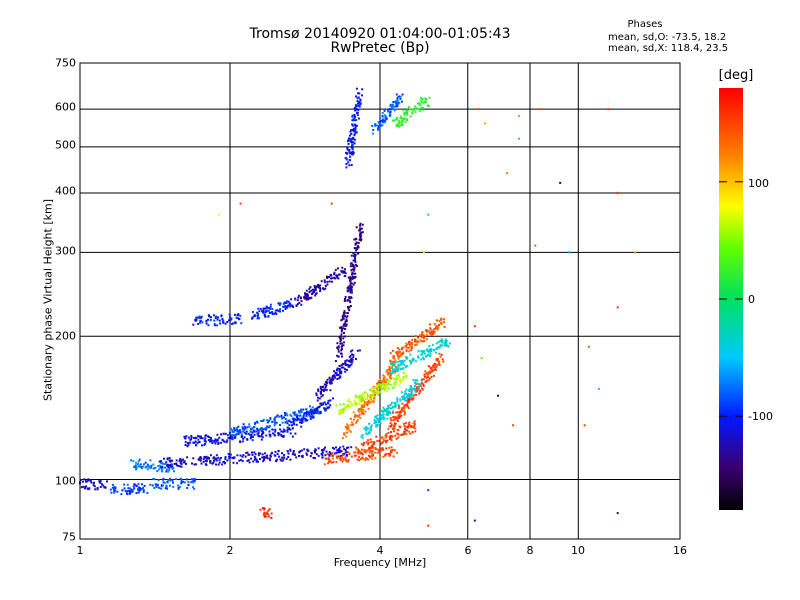  What do you see at coordinates (65, 481) in the screenshot?
I see `y-tick-label: 100` at bounding box center [65, 481].